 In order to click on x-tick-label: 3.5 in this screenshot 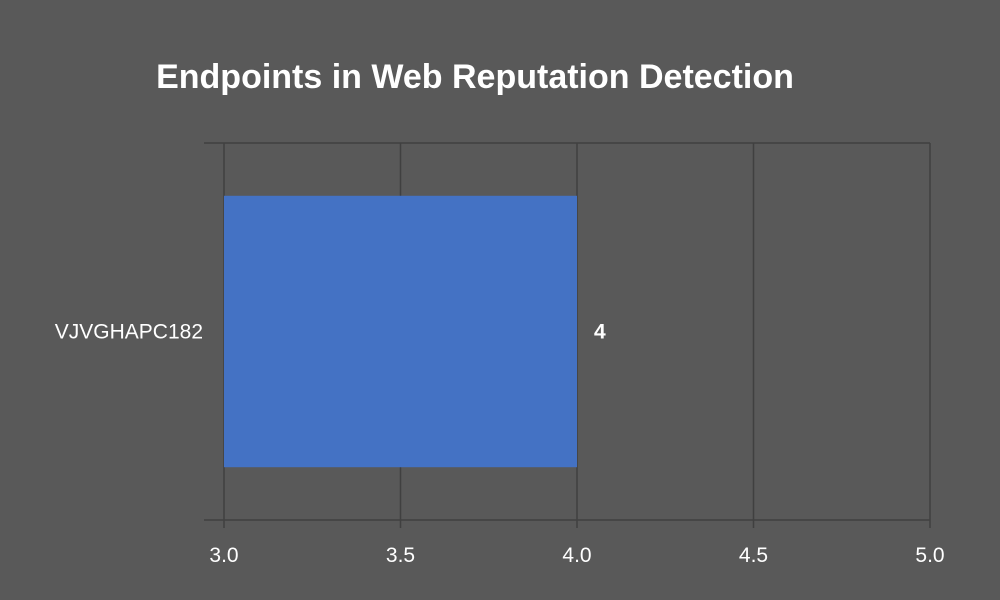, I will do `click(400, 555)`.